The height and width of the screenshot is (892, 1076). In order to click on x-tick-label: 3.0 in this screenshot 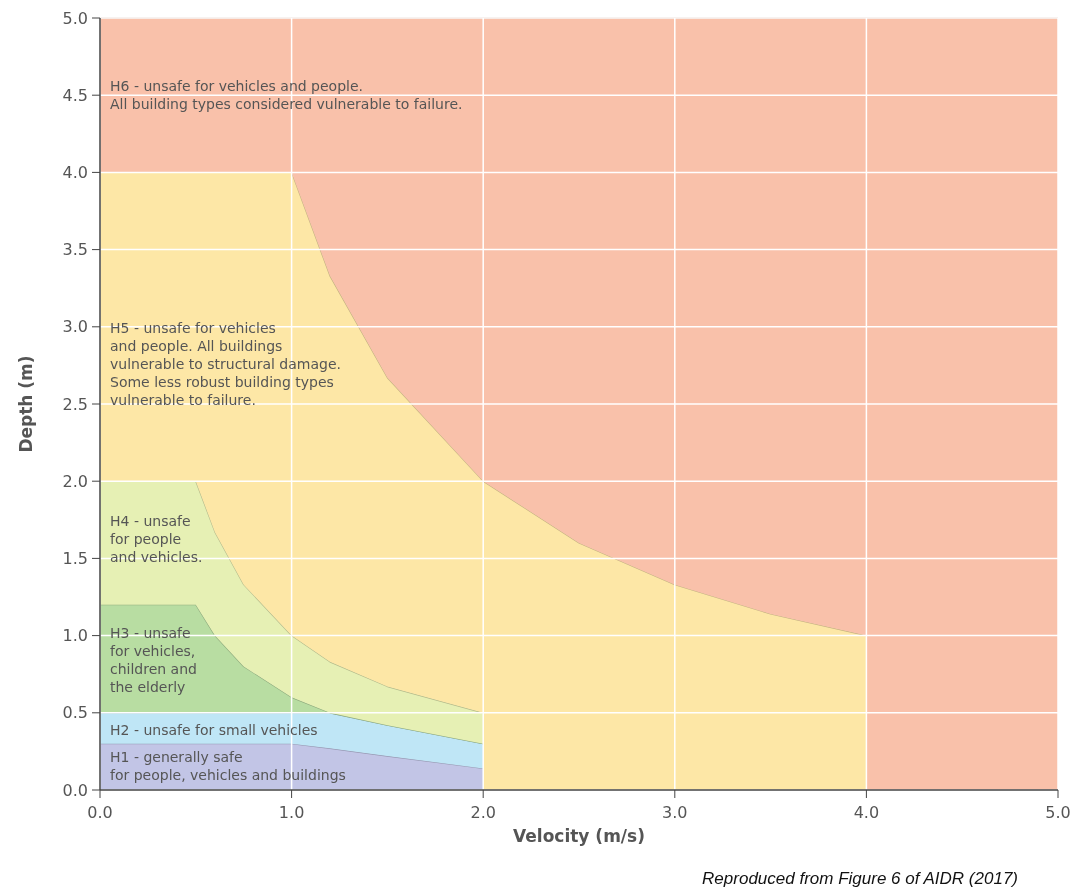, I will do `click(675, 812)`.